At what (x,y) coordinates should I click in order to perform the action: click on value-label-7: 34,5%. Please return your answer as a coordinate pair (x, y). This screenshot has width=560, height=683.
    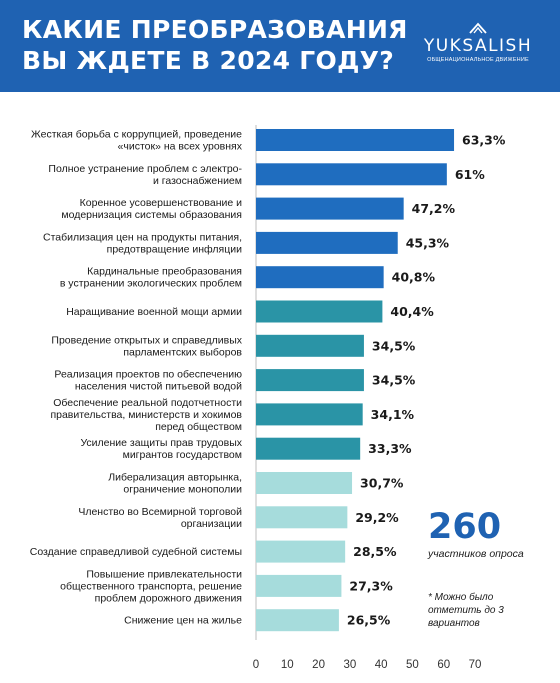
    Looking at the image, I should click on (394, 345).